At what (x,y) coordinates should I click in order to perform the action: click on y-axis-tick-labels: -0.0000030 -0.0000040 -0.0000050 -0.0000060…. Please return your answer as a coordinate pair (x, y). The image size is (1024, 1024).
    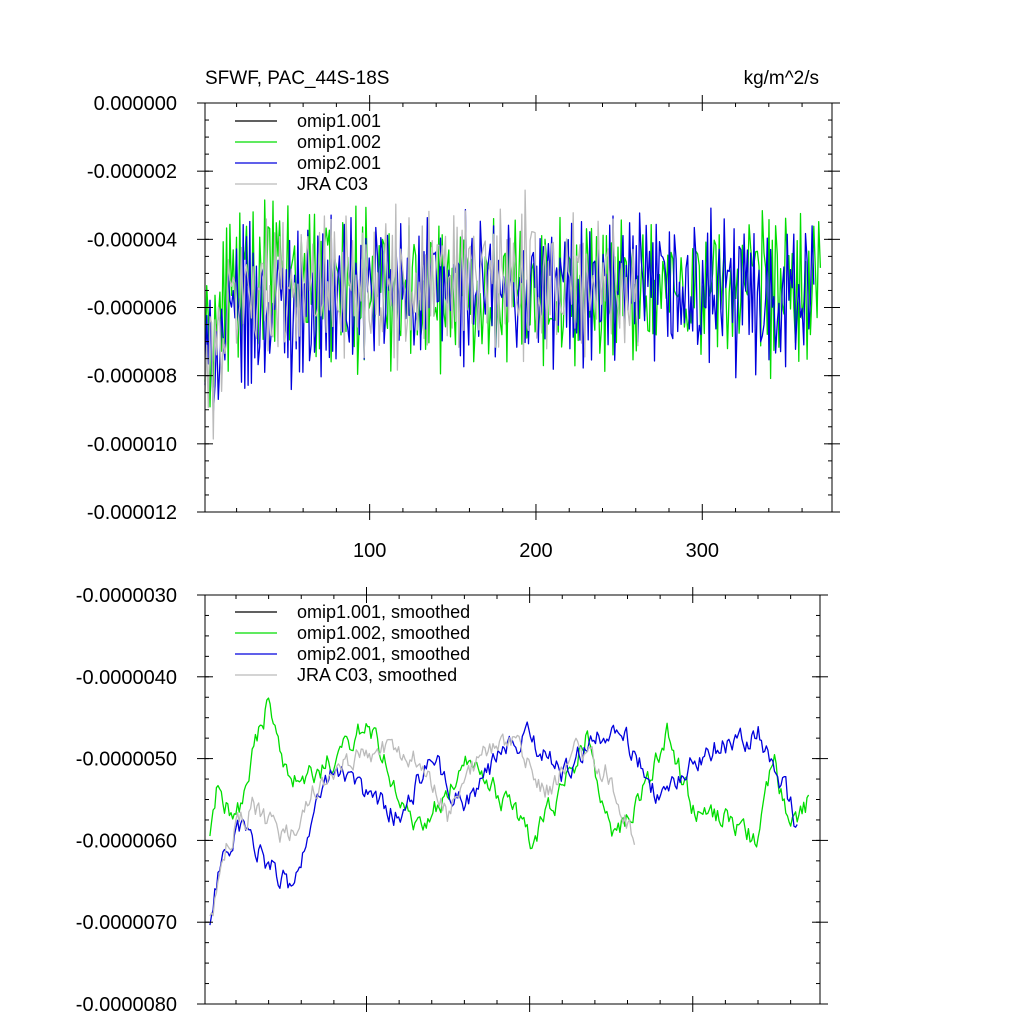
    Looking at the image, I should click on (126, 800).